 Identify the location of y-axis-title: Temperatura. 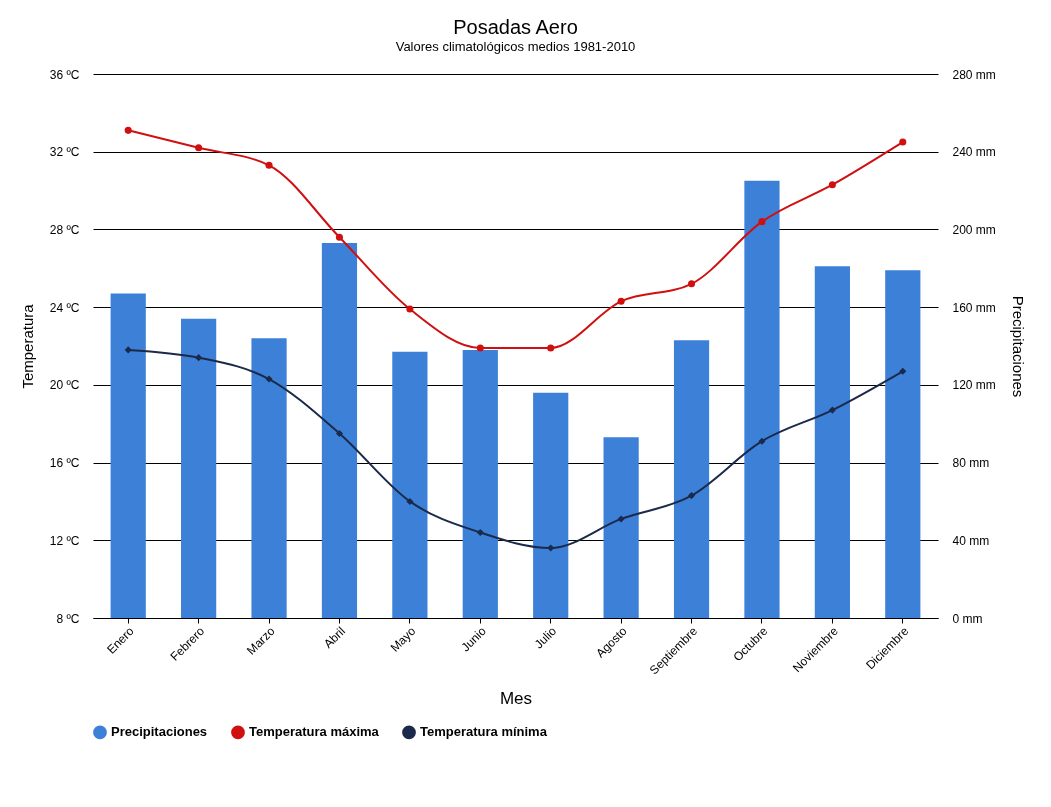
(27, 346).